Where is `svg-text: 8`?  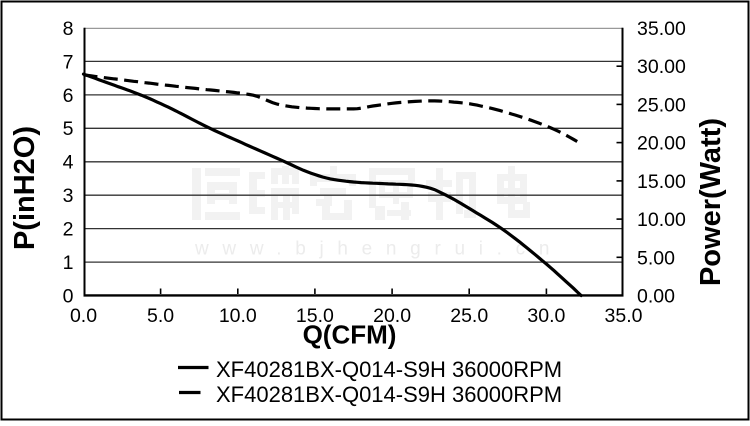
svg-text: 8 is located at coordinates (68, 29).